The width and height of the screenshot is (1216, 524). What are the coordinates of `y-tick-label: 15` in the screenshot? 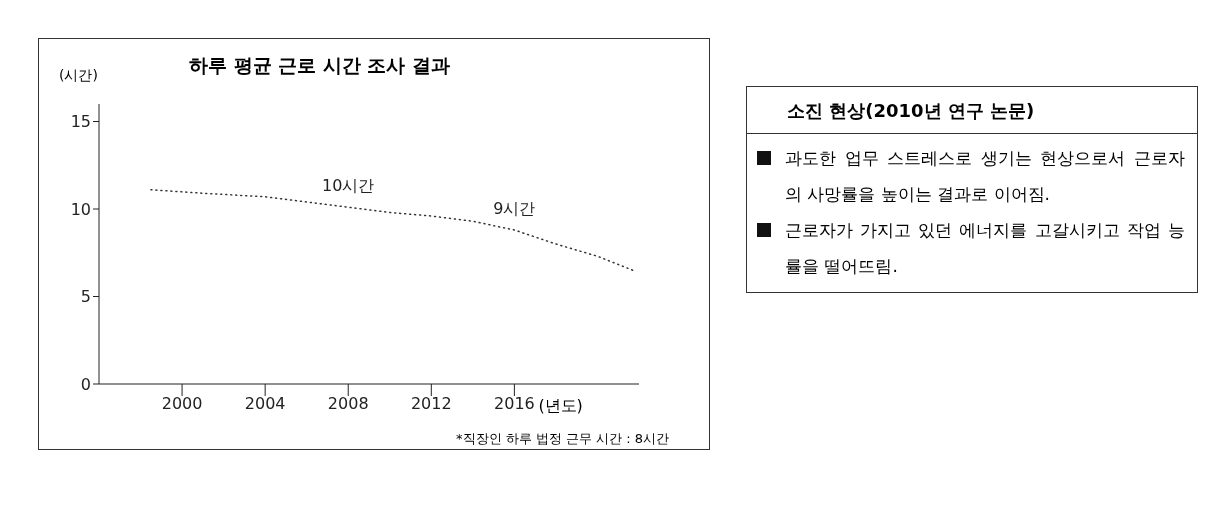 It's located at (80, 122).